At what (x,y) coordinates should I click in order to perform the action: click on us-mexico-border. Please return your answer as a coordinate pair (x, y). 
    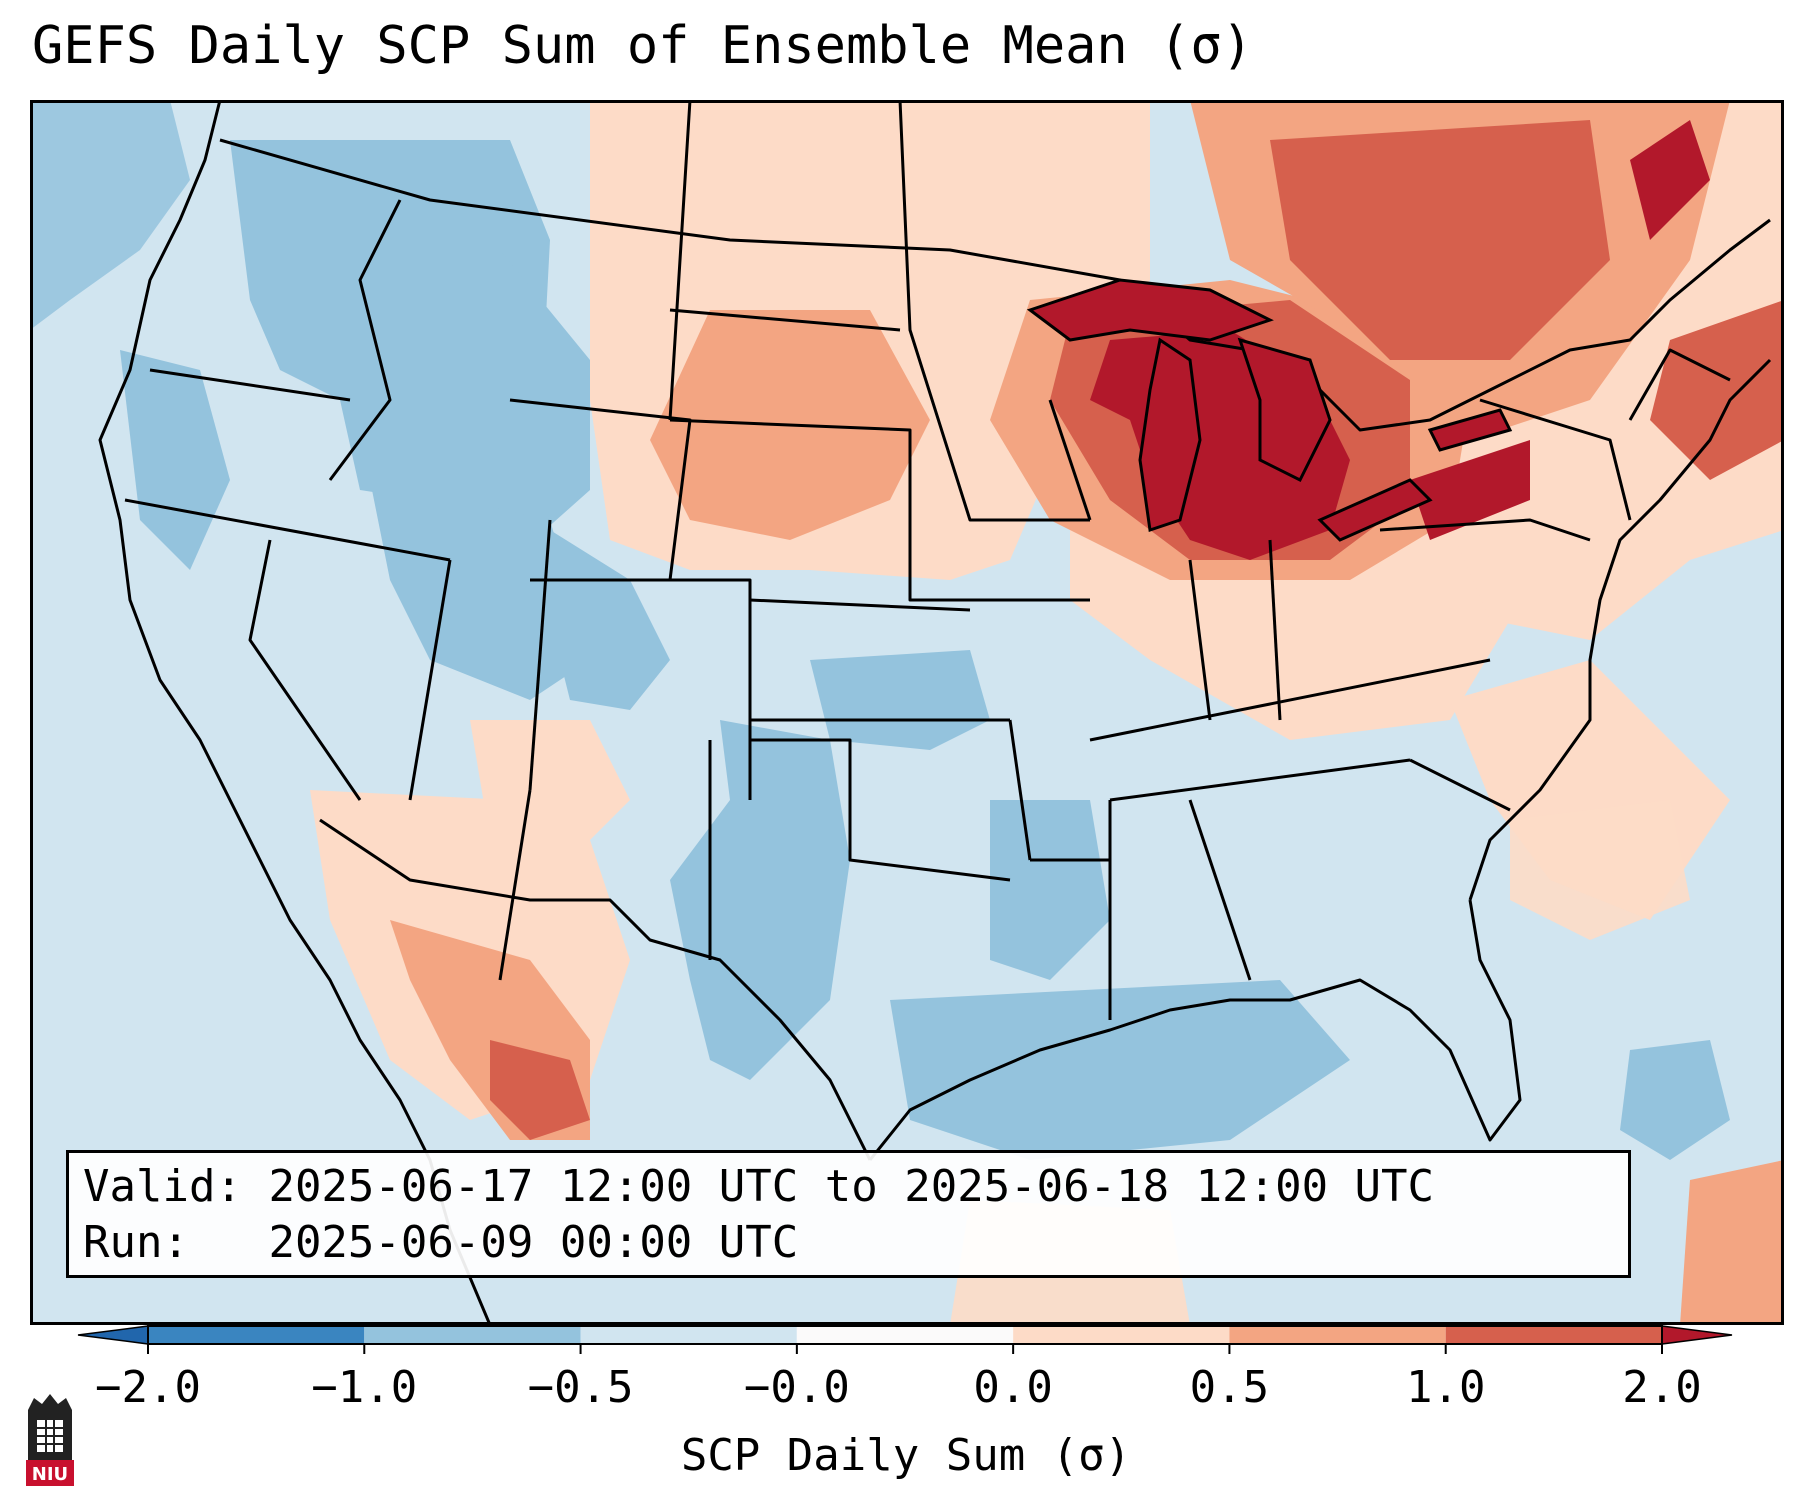
    Looking at the image, I should click on (595, 989).